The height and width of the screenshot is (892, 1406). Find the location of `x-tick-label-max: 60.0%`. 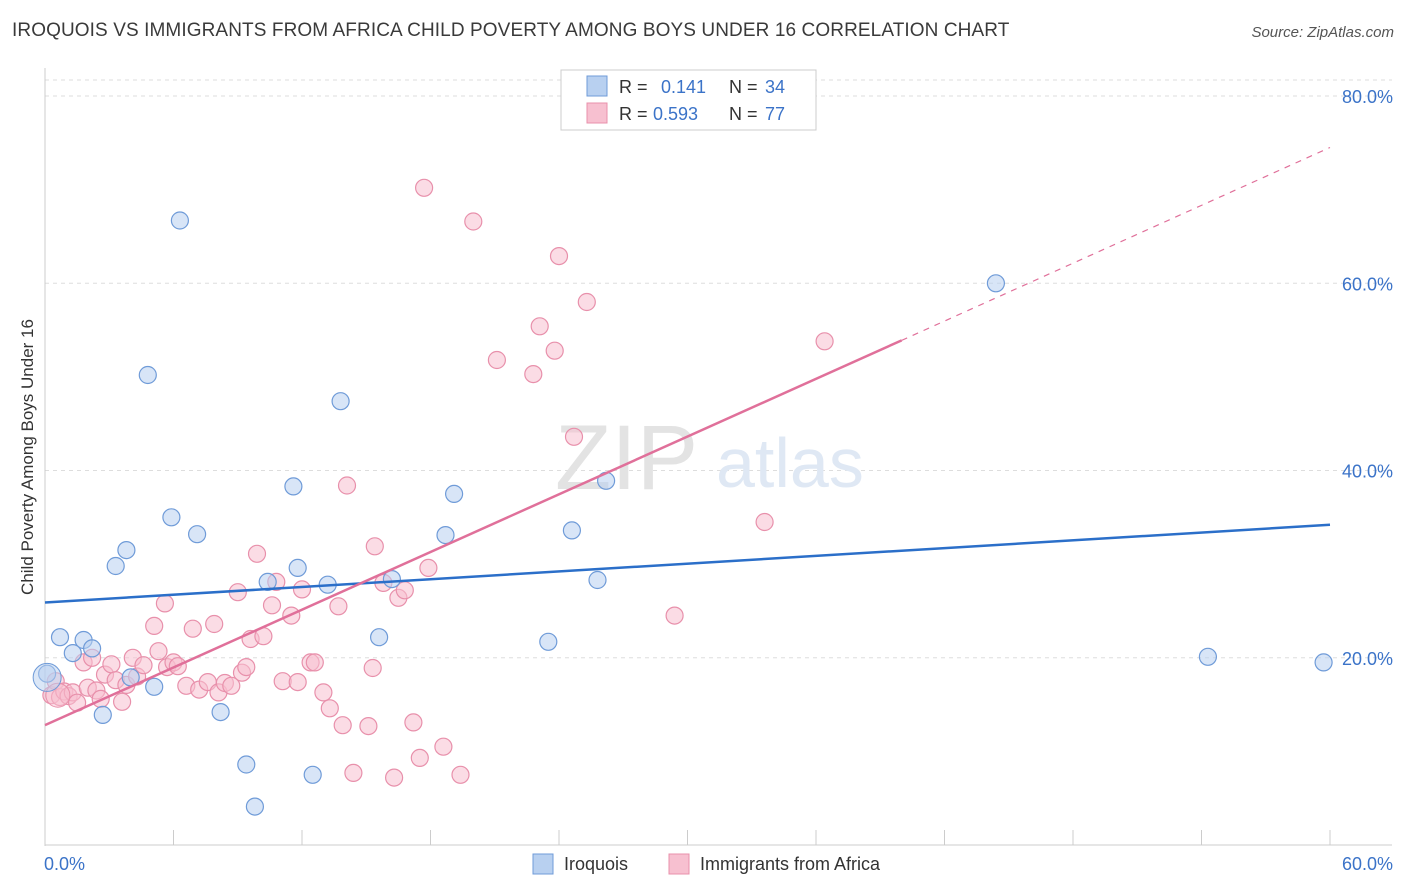

x-tick-label-max: 60.0% is located at coordinates (1367, 864).